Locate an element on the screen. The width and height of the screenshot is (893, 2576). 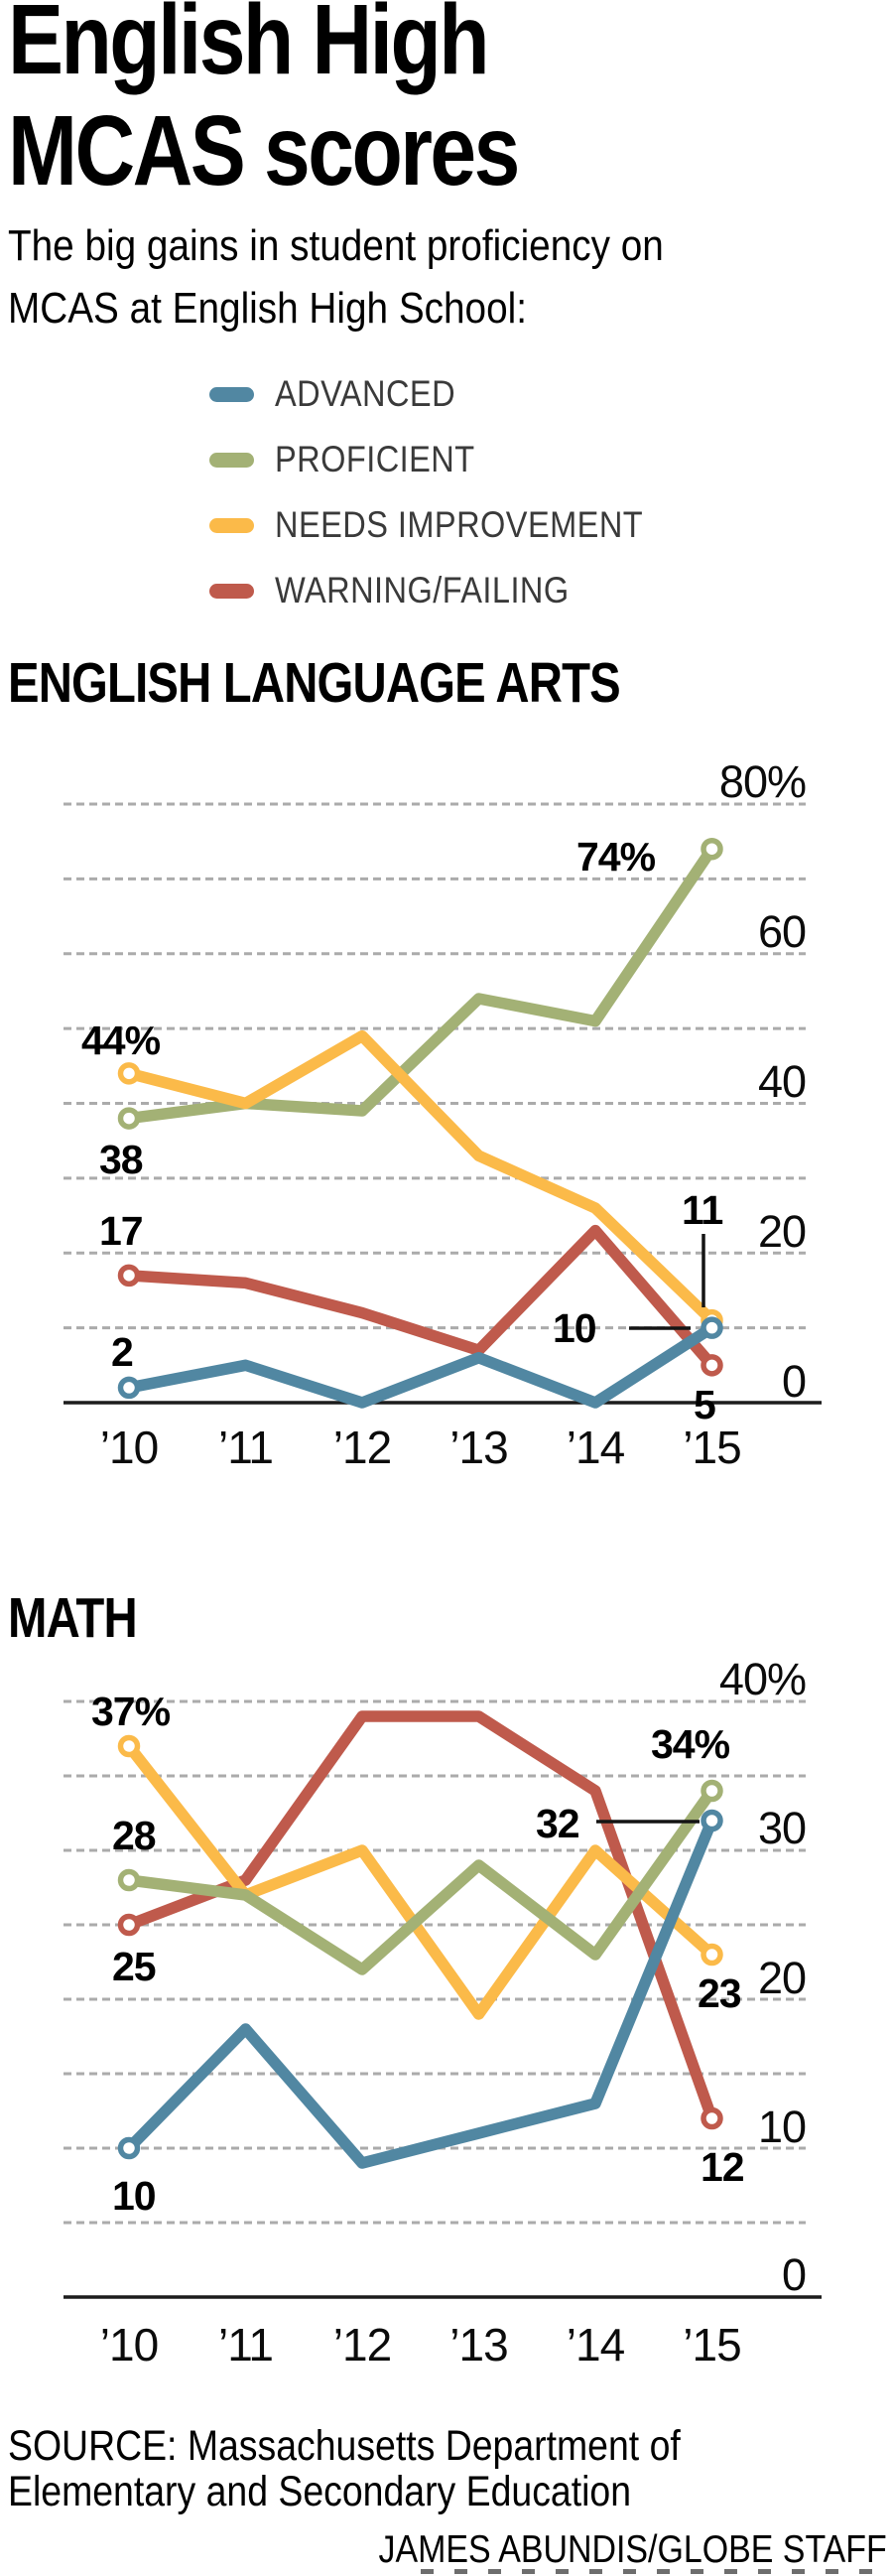
legend-label: PROFICIENT is located at coordinates (375, 459).